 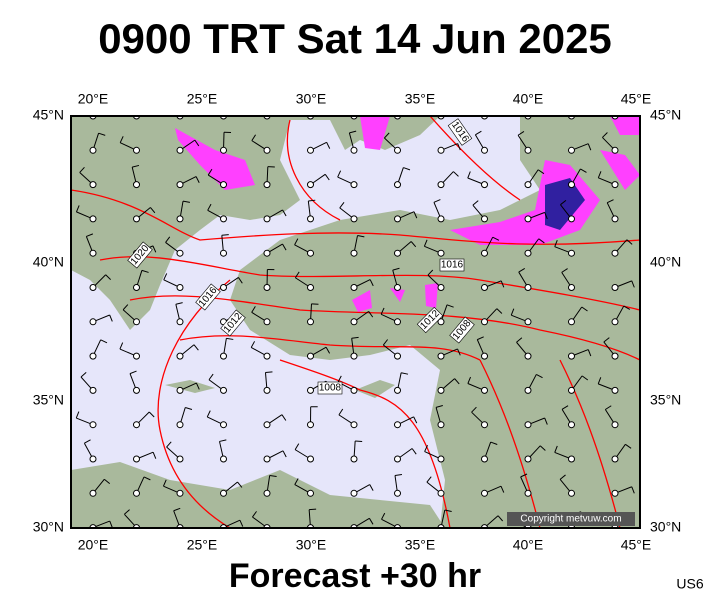 I want to click on code: US6, so click(x=689, y=584).